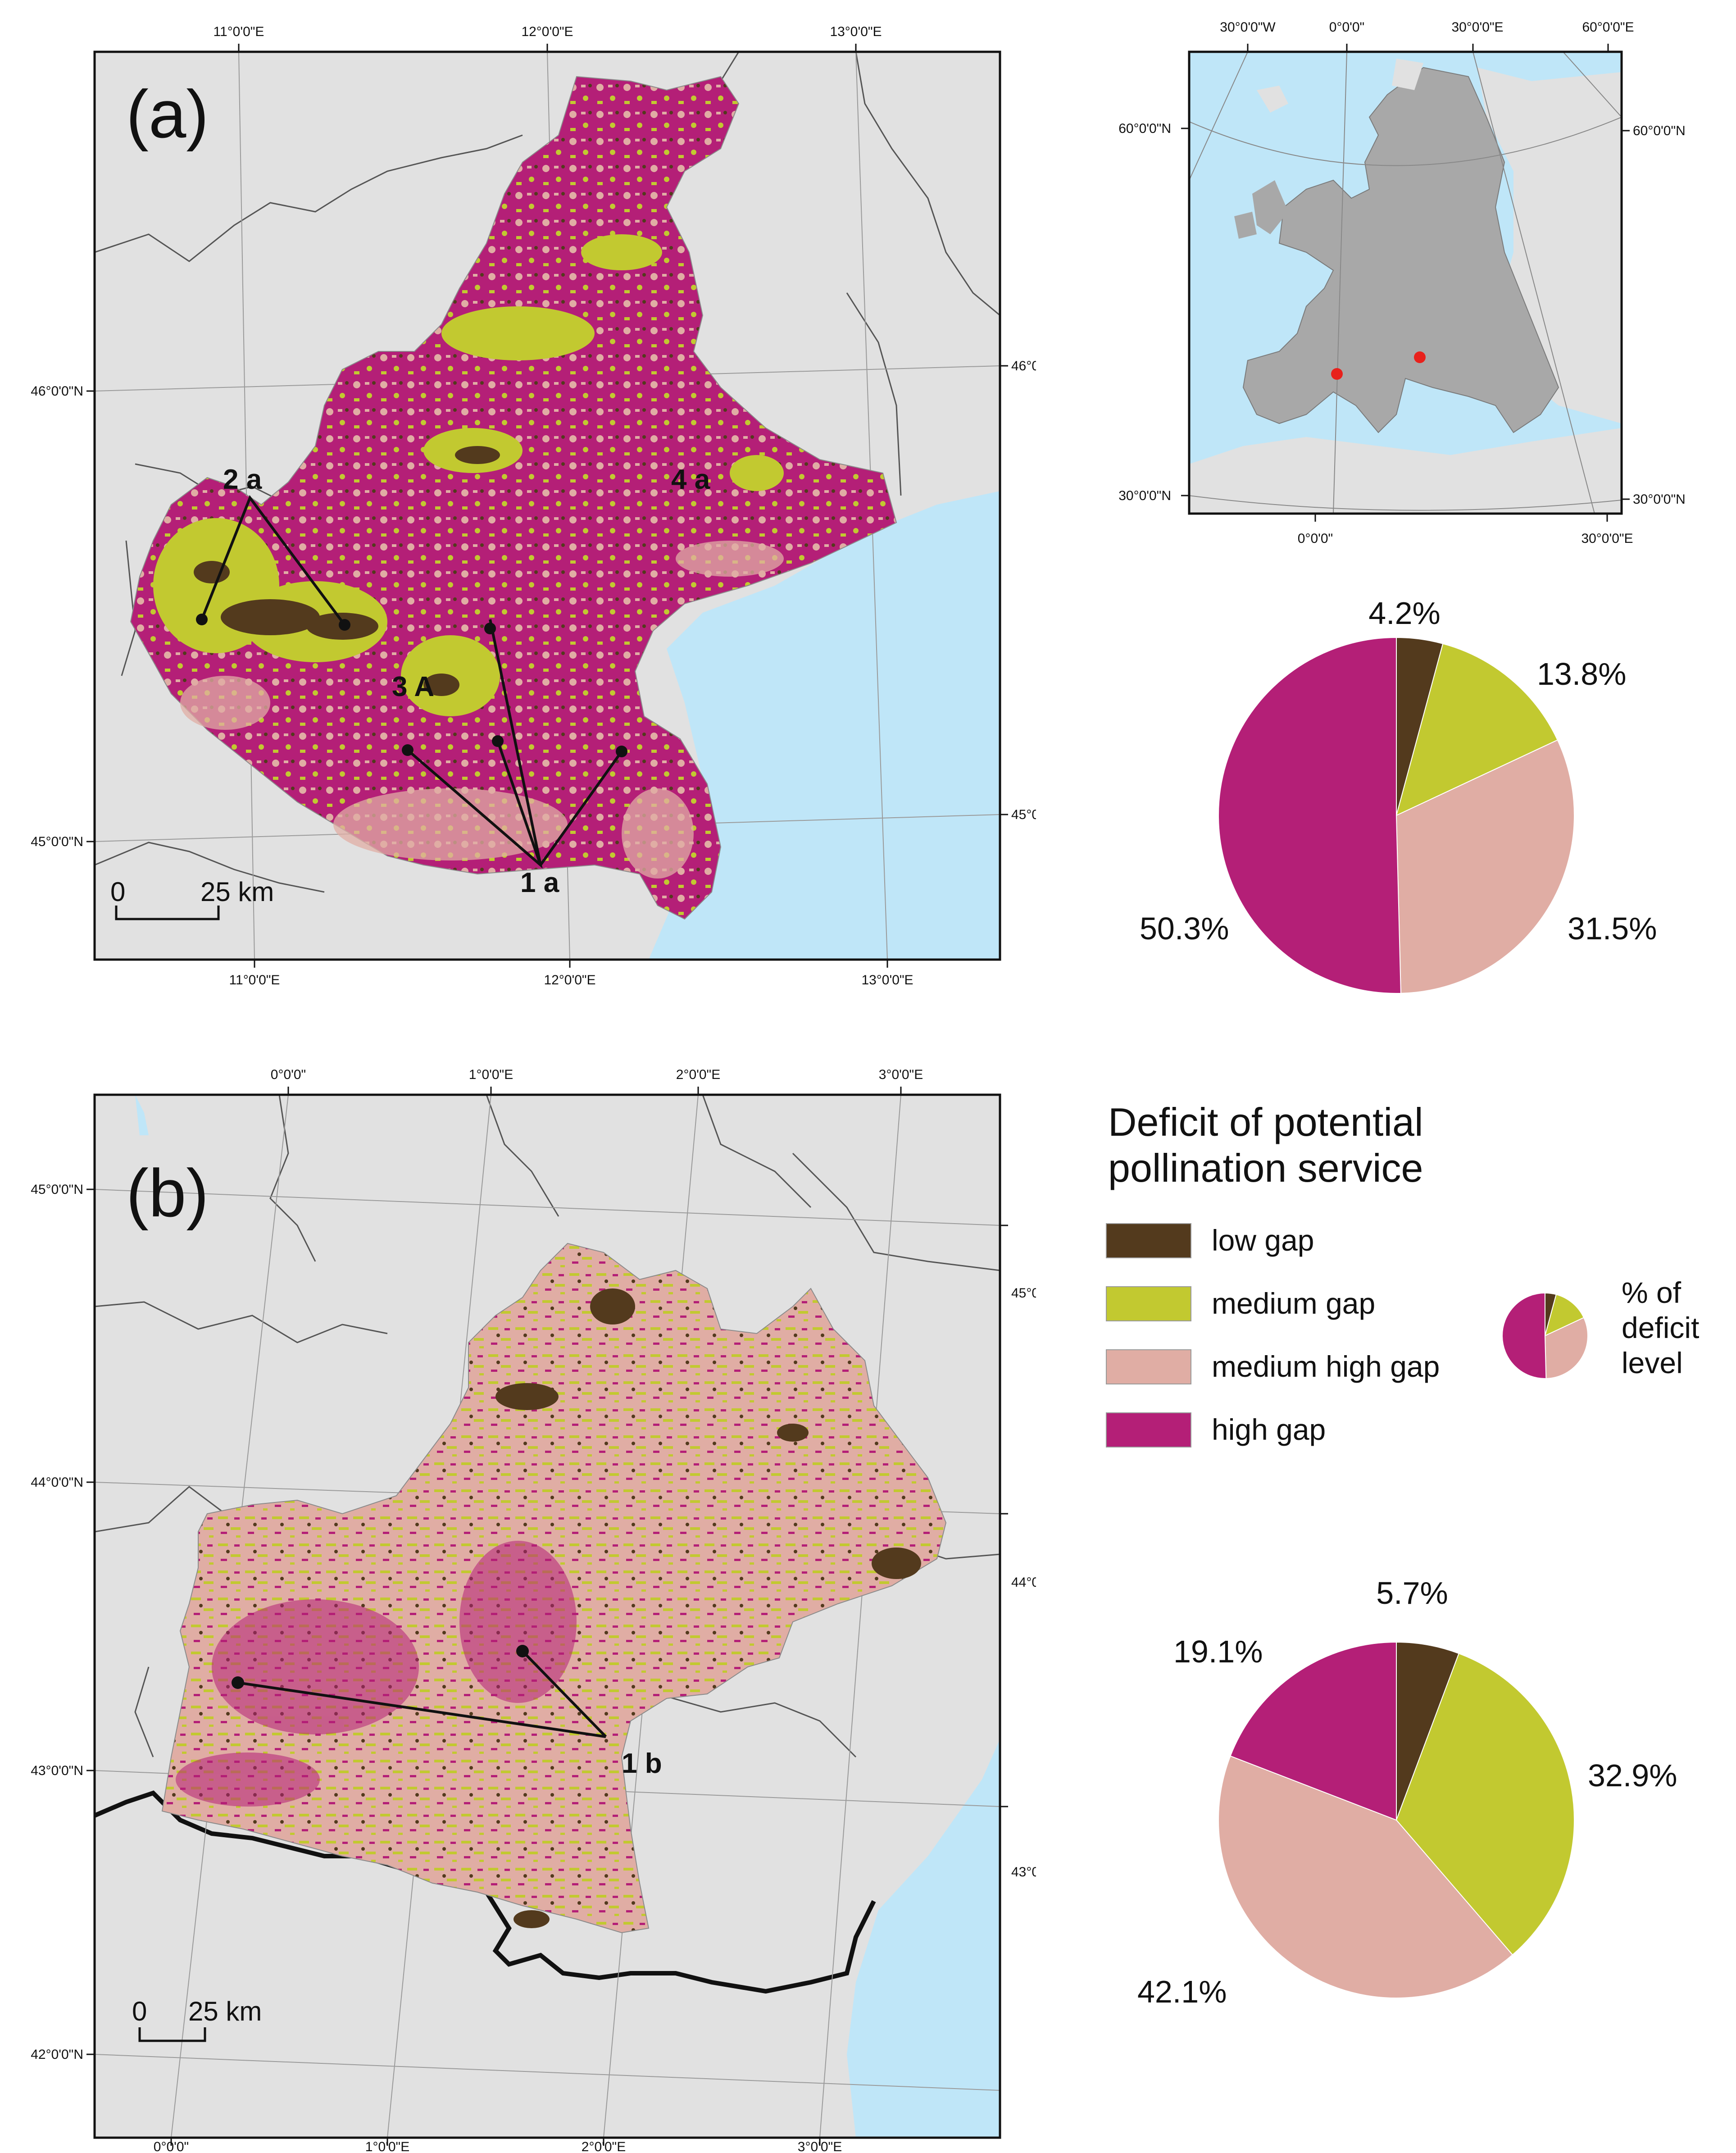  I want to click on mini-label-line3: level, so click(1652, 1362).